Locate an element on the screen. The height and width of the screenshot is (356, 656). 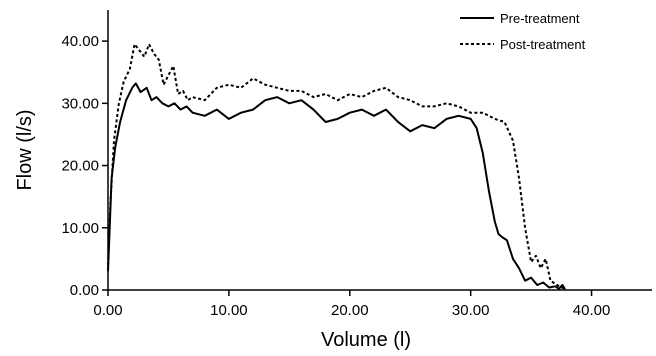
x-tick-label: 0.00 is located at coordinates (107, 310).